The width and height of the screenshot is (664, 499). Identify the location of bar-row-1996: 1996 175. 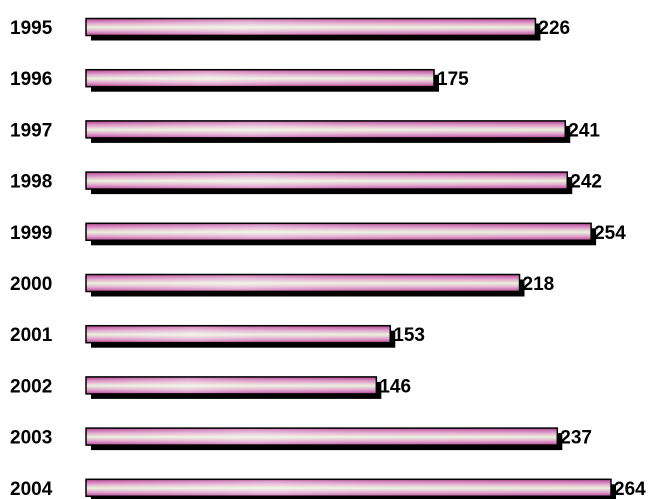
(239, 80).